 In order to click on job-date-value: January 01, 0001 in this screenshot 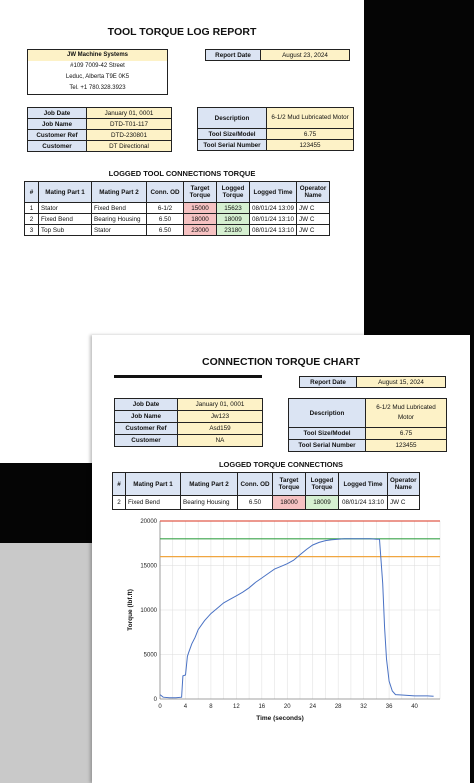, I will do `click(129, 113)`.